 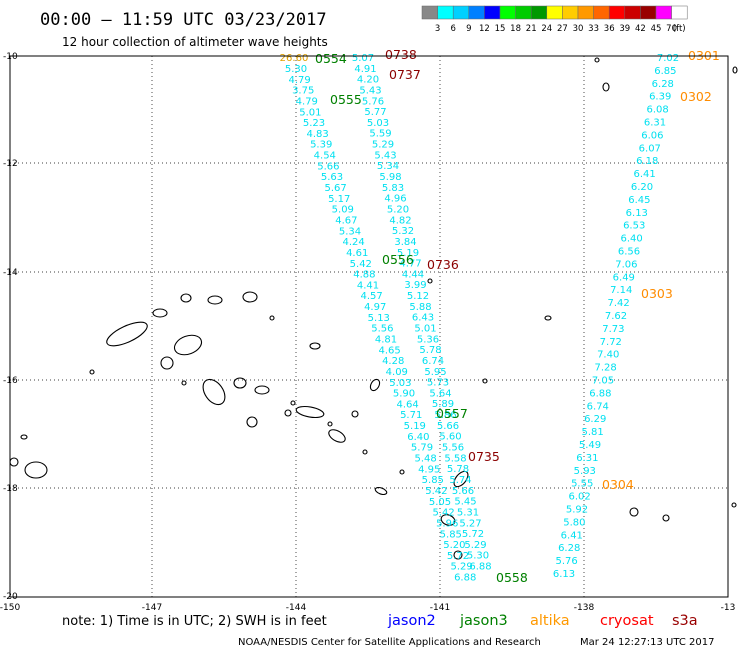 I want to click on color-bin-label: 33, so click(x=593, y=29).